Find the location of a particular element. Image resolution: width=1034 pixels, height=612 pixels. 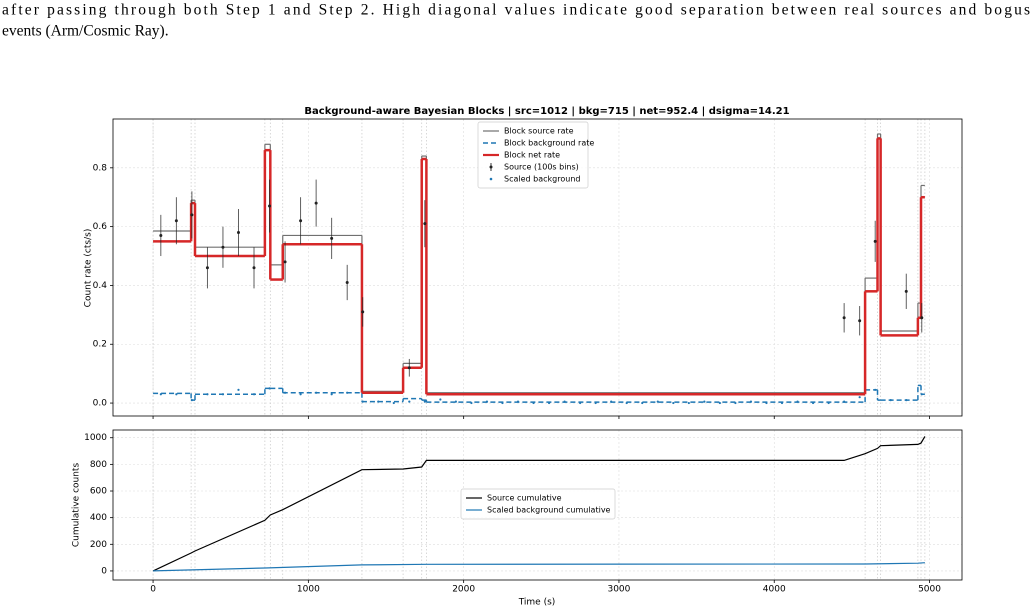

x-tick-label: 0 is located at coordinates (153, 590).